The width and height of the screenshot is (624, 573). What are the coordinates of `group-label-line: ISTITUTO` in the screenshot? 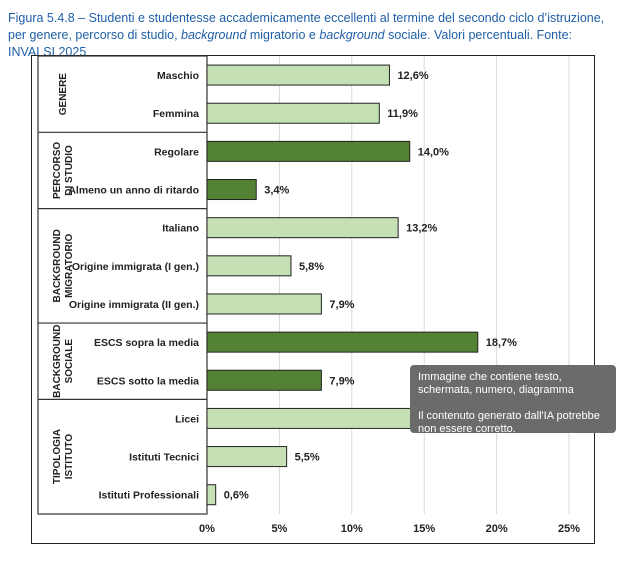 It's located at (69, 457).